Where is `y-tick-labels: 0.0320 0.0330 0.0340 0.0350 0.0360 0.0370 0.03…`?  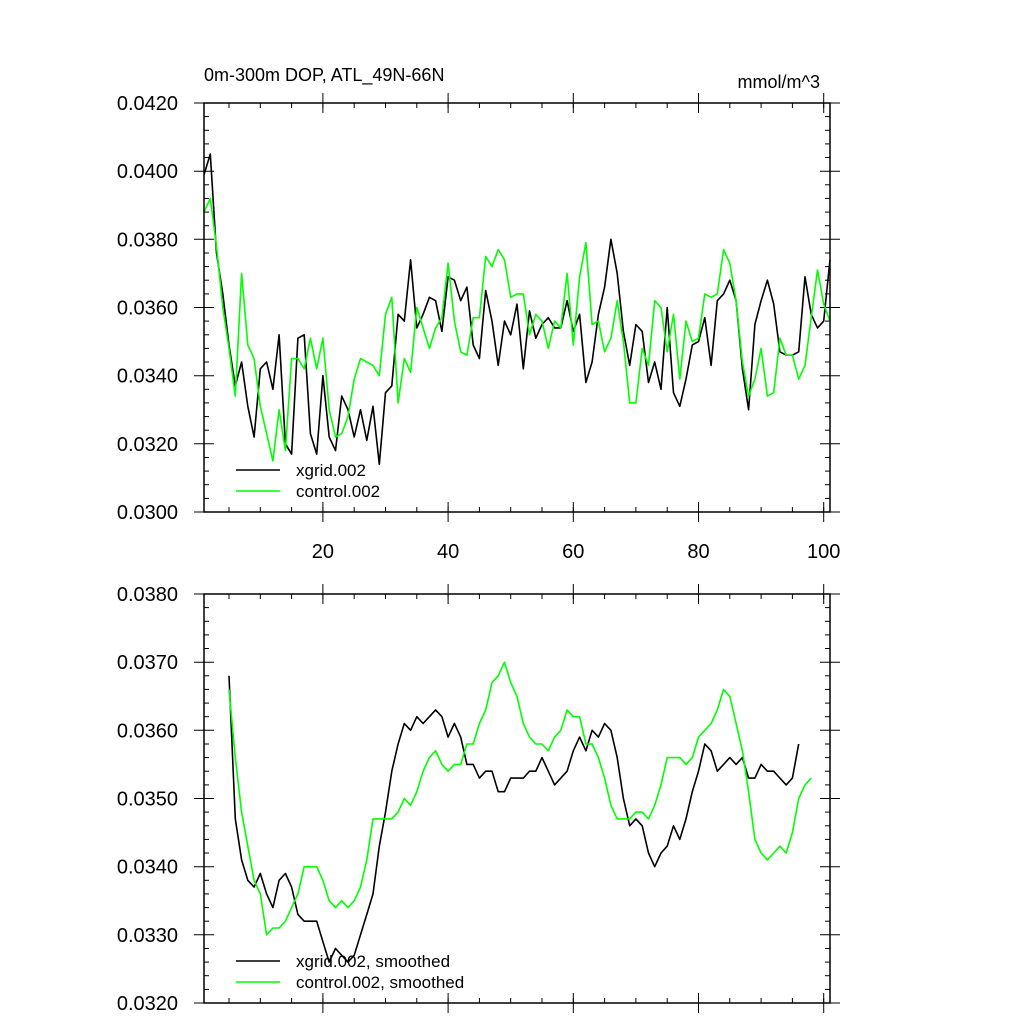
y-tick-labels: 0.0320 0.0330 0.0340 0.0350 0.0360 0.0370 0.03… is located at coordinates (147, 799).